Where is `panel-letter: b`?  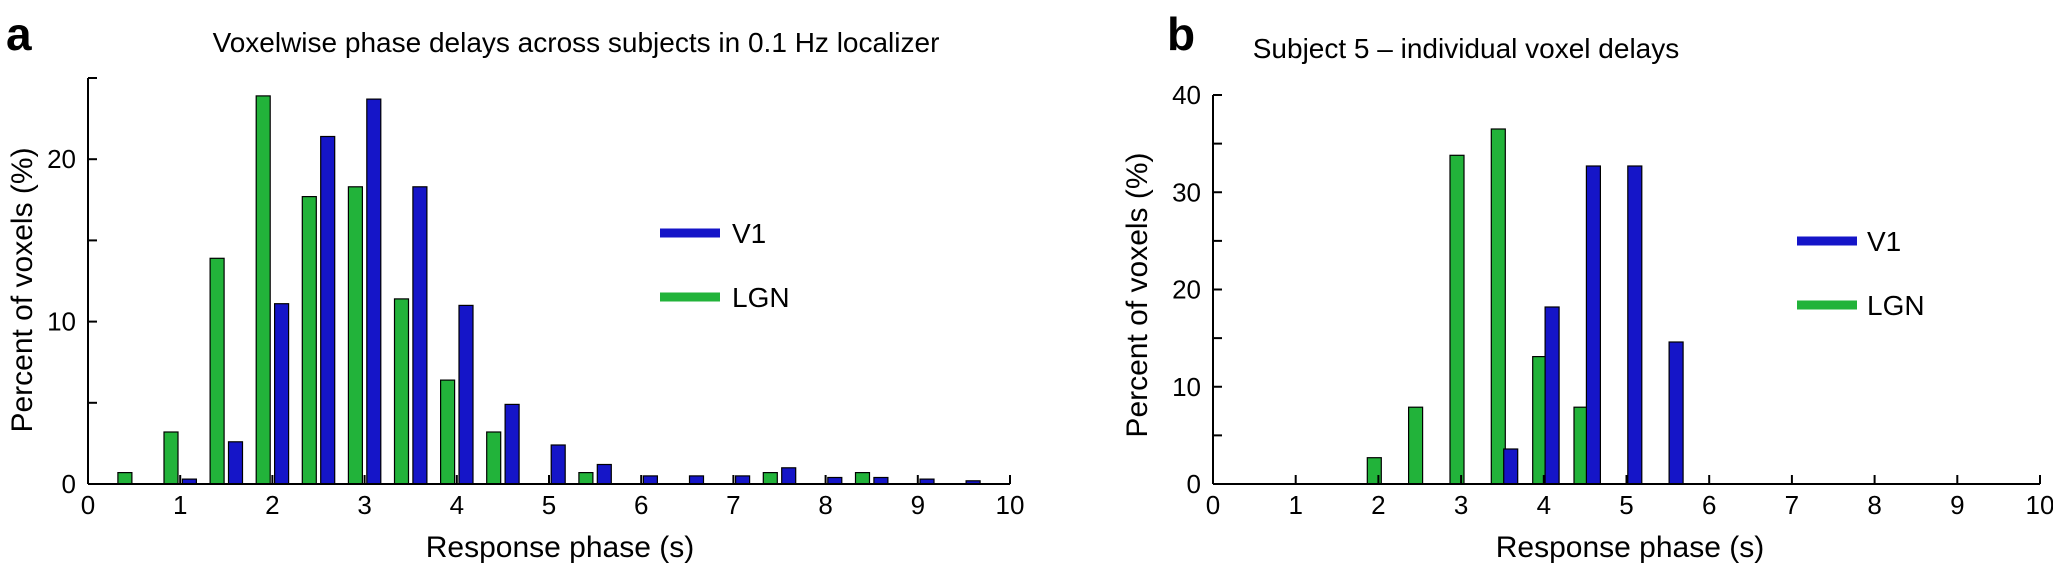 panel-letter: b is located at coordinates (1181, 34).